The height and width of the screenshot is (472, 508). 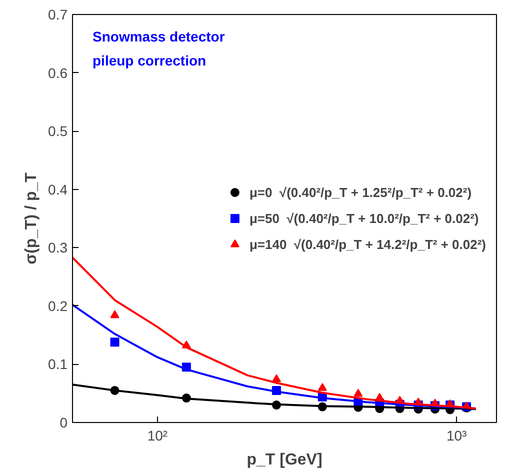 I want to click on annotation: pileup correction, so click(x=149, y=60).